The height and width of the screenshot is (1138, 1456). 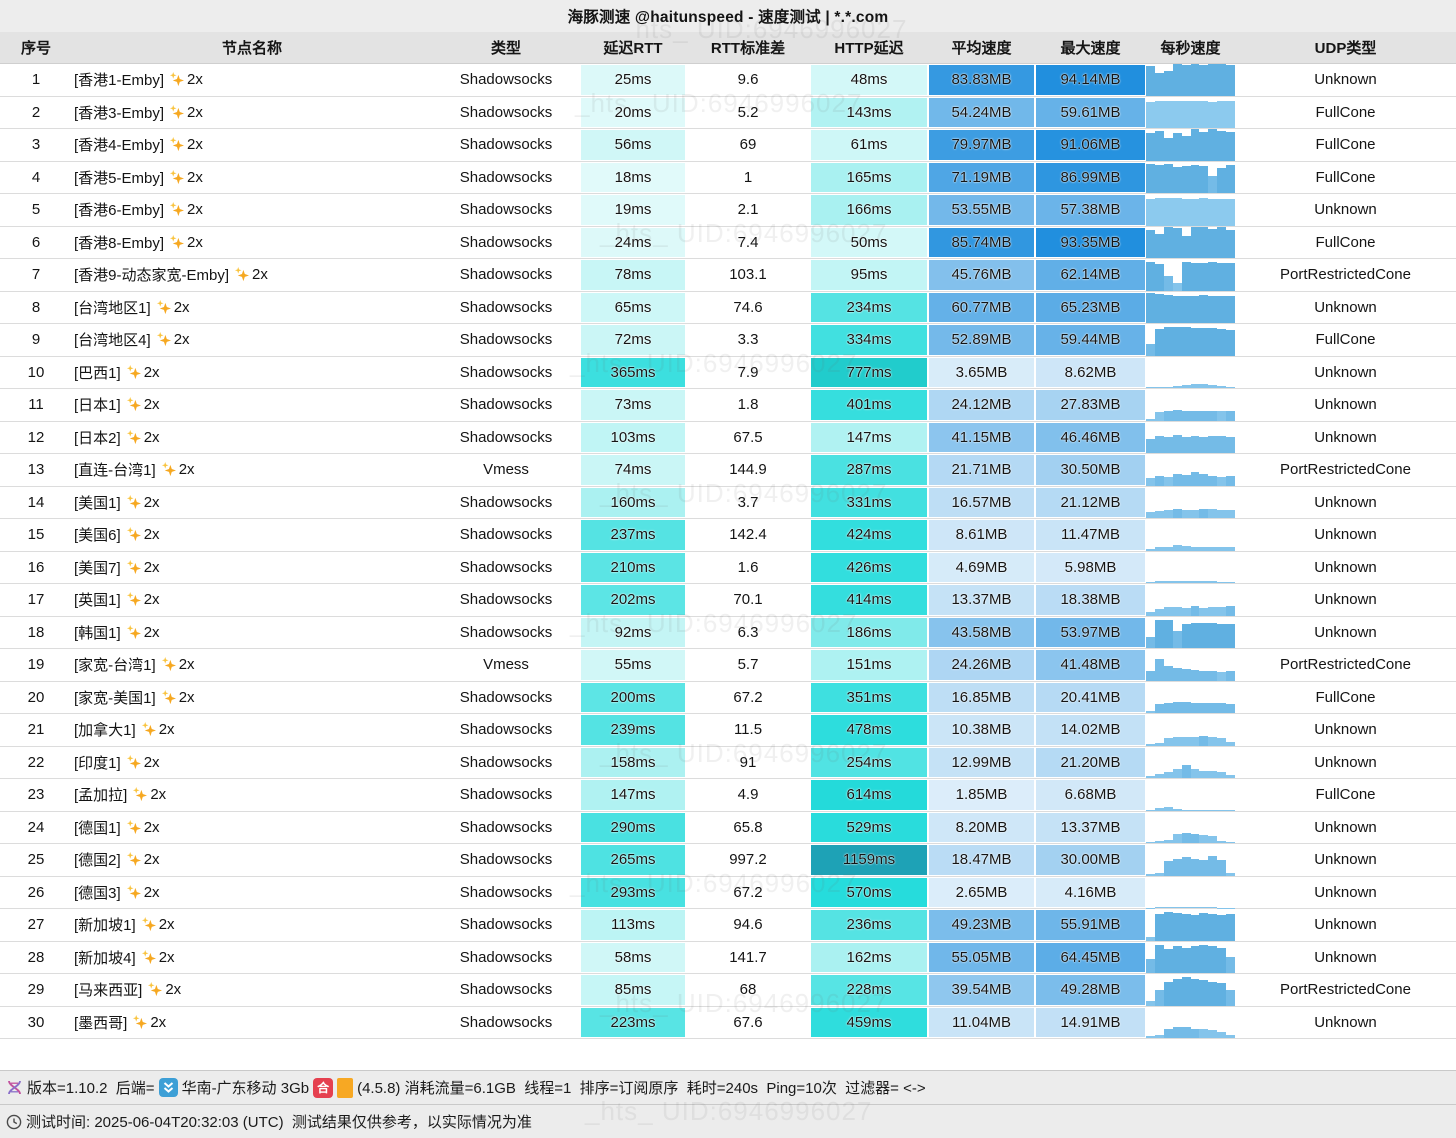 I want to click on rtt-cell: 56ms, so click(x=633, y=145).